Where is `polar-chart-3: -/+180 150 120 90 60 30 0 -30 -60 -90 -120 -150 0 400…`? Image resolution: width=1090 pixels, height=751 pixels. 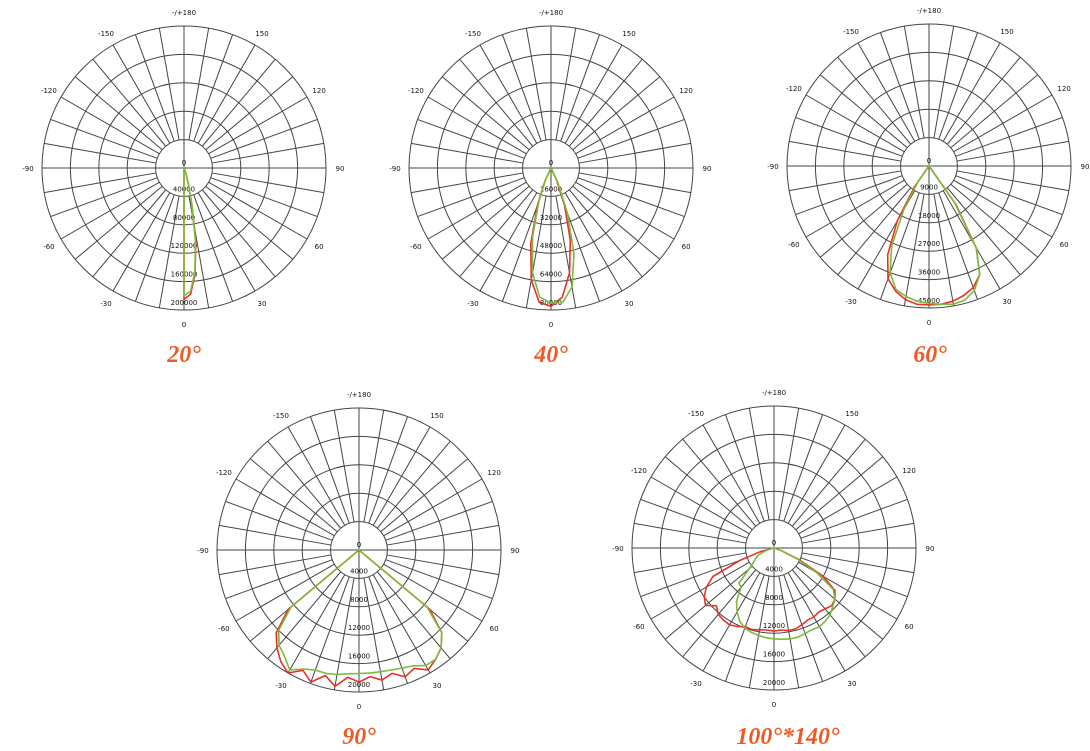 polar-chart-3: -/+180 150 120 90 60 30 0 -30 -60 -90 -120 -150 0 400… is located at coordinates (358, 551).